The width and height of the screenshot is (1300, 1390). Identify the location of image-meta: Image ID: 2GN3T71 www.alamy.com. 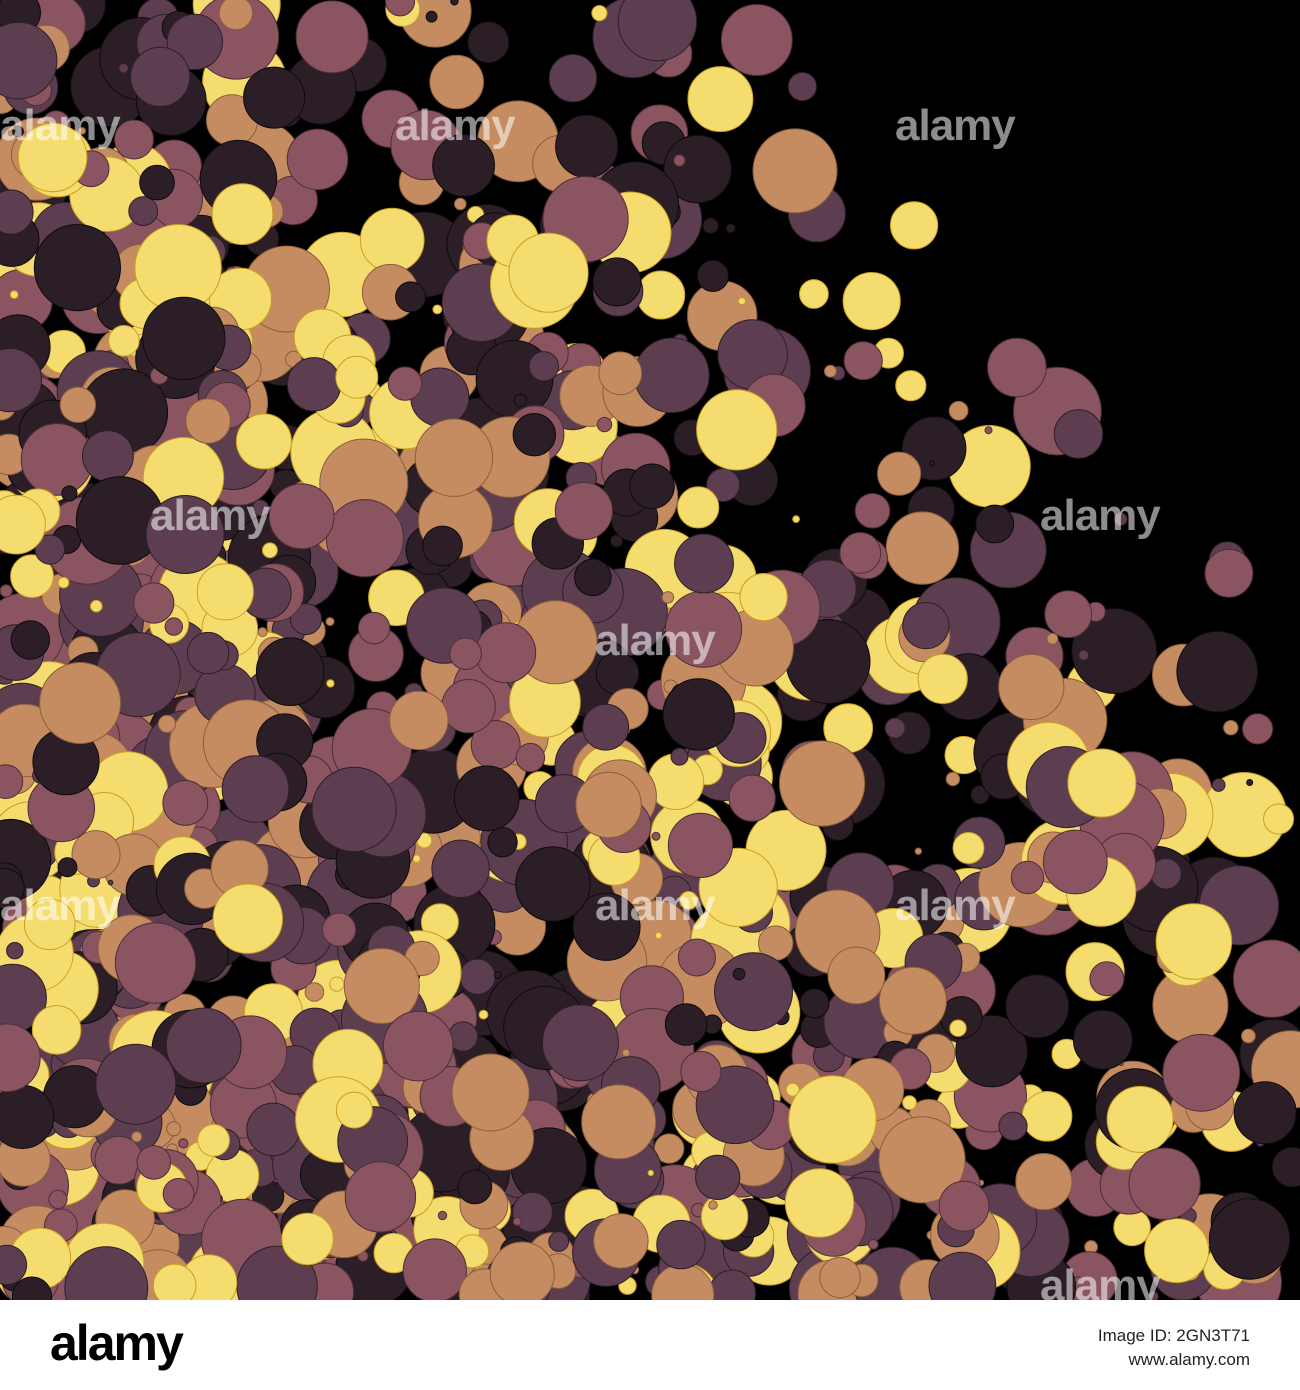
(1174, 1348).